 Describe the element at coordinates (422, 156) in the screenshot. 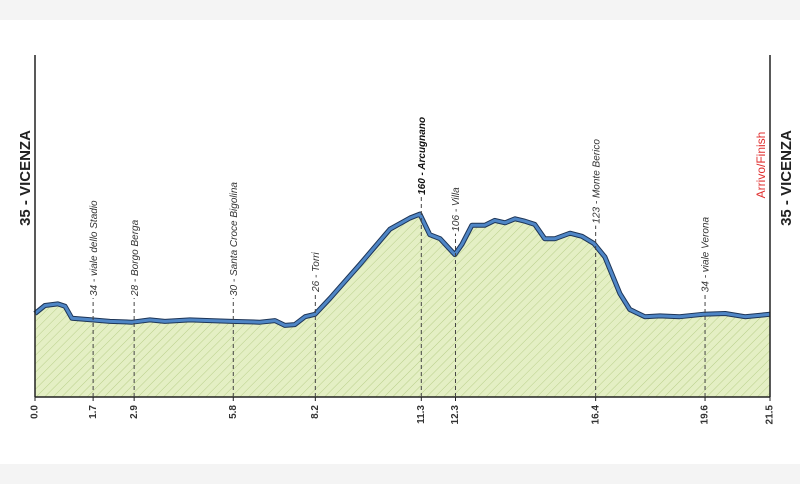

I see `waypoint-label: 160 - Arcugnano` at that location.